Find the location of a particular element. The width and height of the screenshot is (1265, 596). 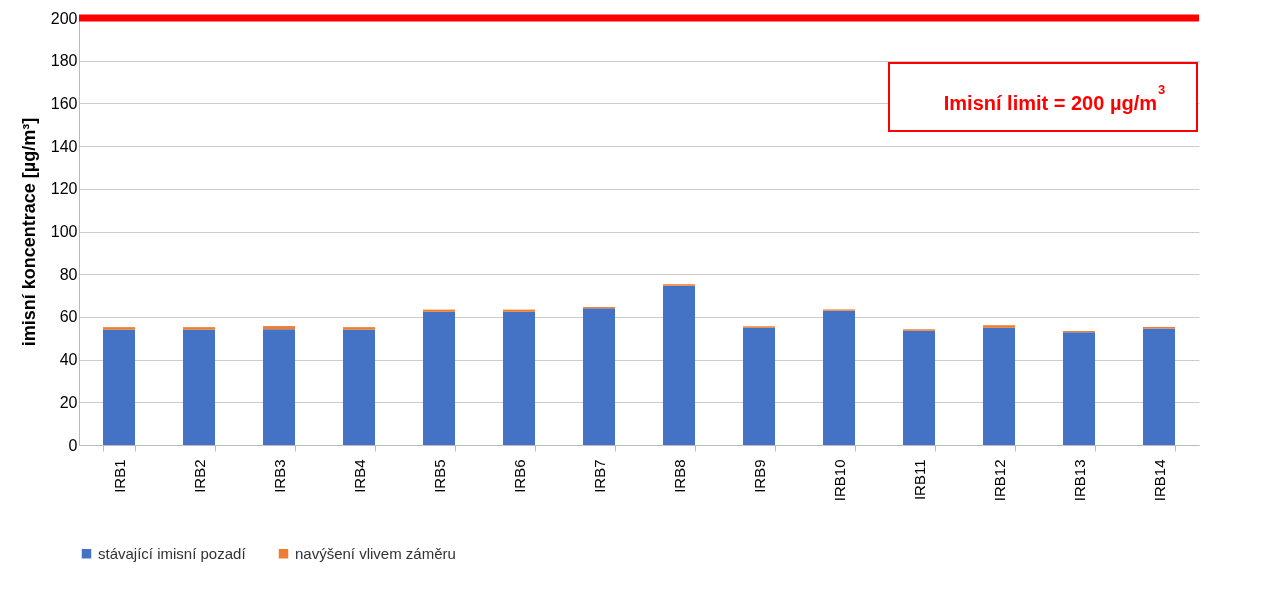

y-tick-label: 40 is located at coordinates (68, 360).